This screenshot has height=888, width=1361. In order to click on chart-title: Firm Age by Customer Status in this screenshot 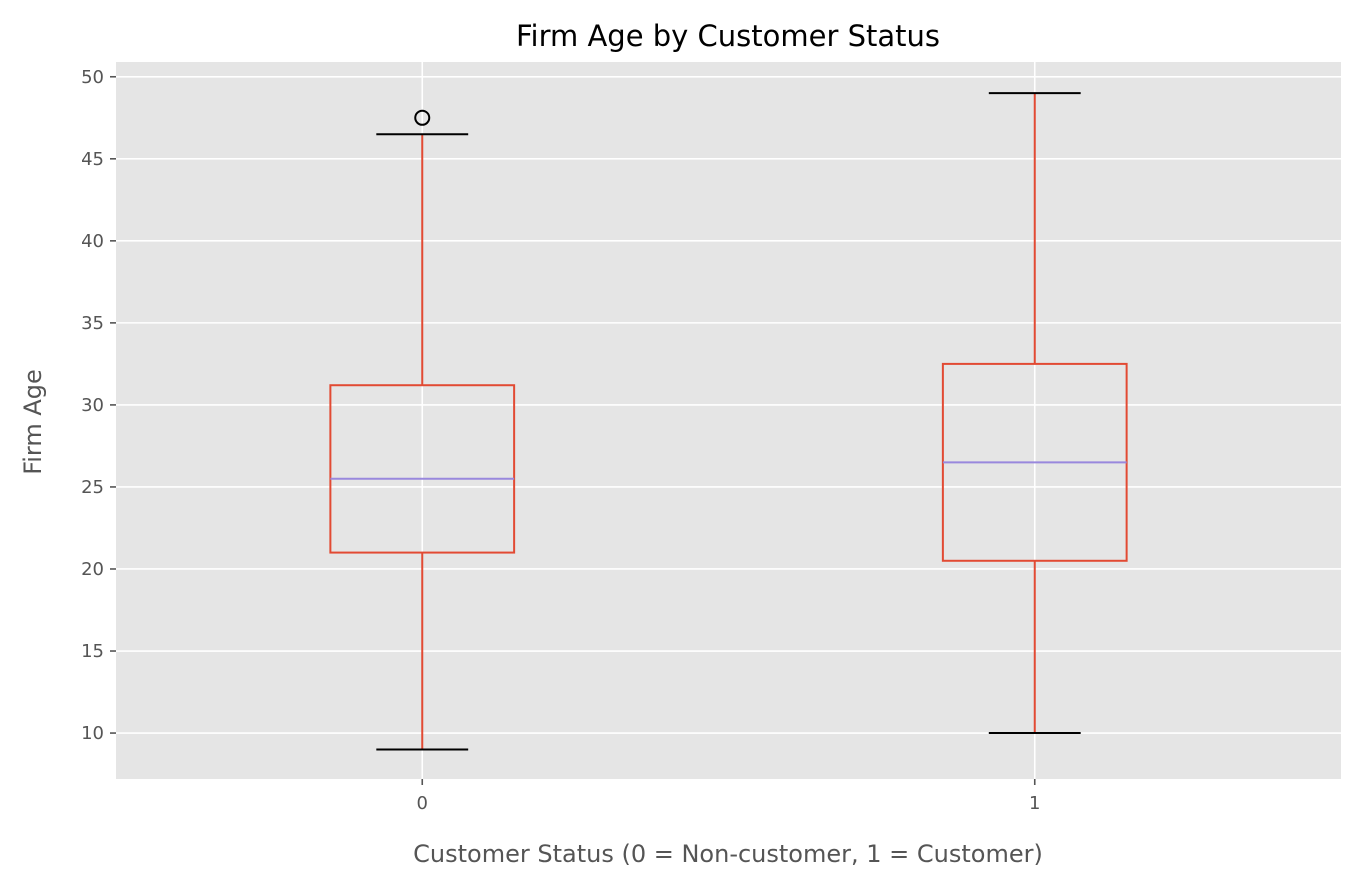, I will do `click(728, 36)`.